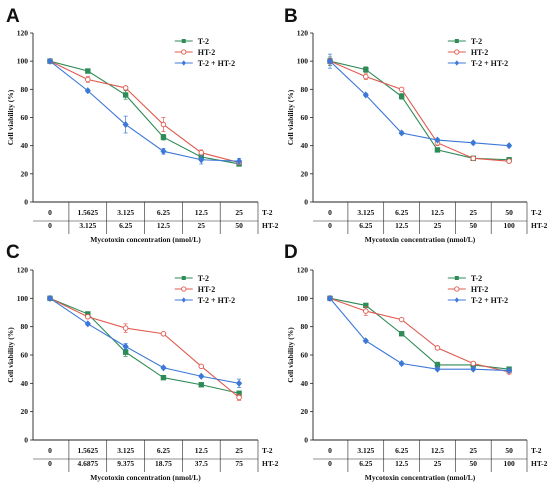 This screenshot has height=482, width=550. What do you see at coordinates (303, 61) in the screenshot?
I see `y-tick-label: 100` at bounding box center [303, 61].